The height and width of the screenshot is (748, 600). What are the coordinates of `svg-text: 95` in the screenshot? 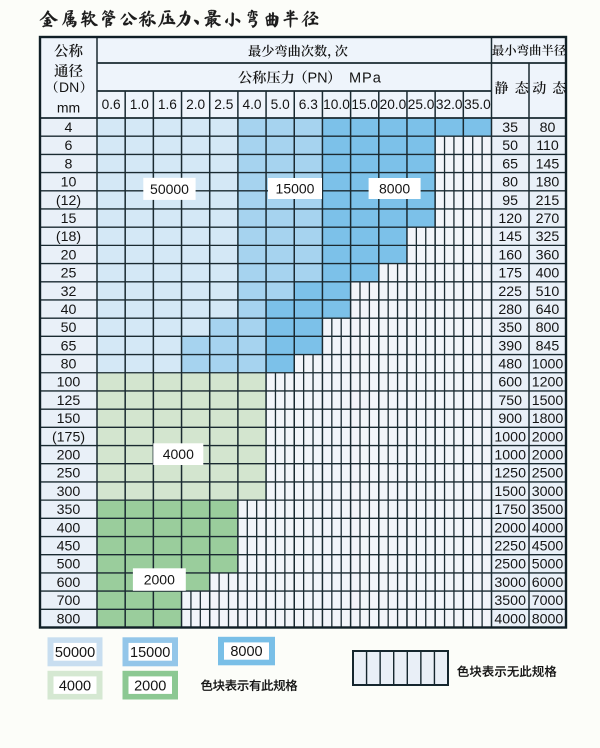 It's located at (510, 201).